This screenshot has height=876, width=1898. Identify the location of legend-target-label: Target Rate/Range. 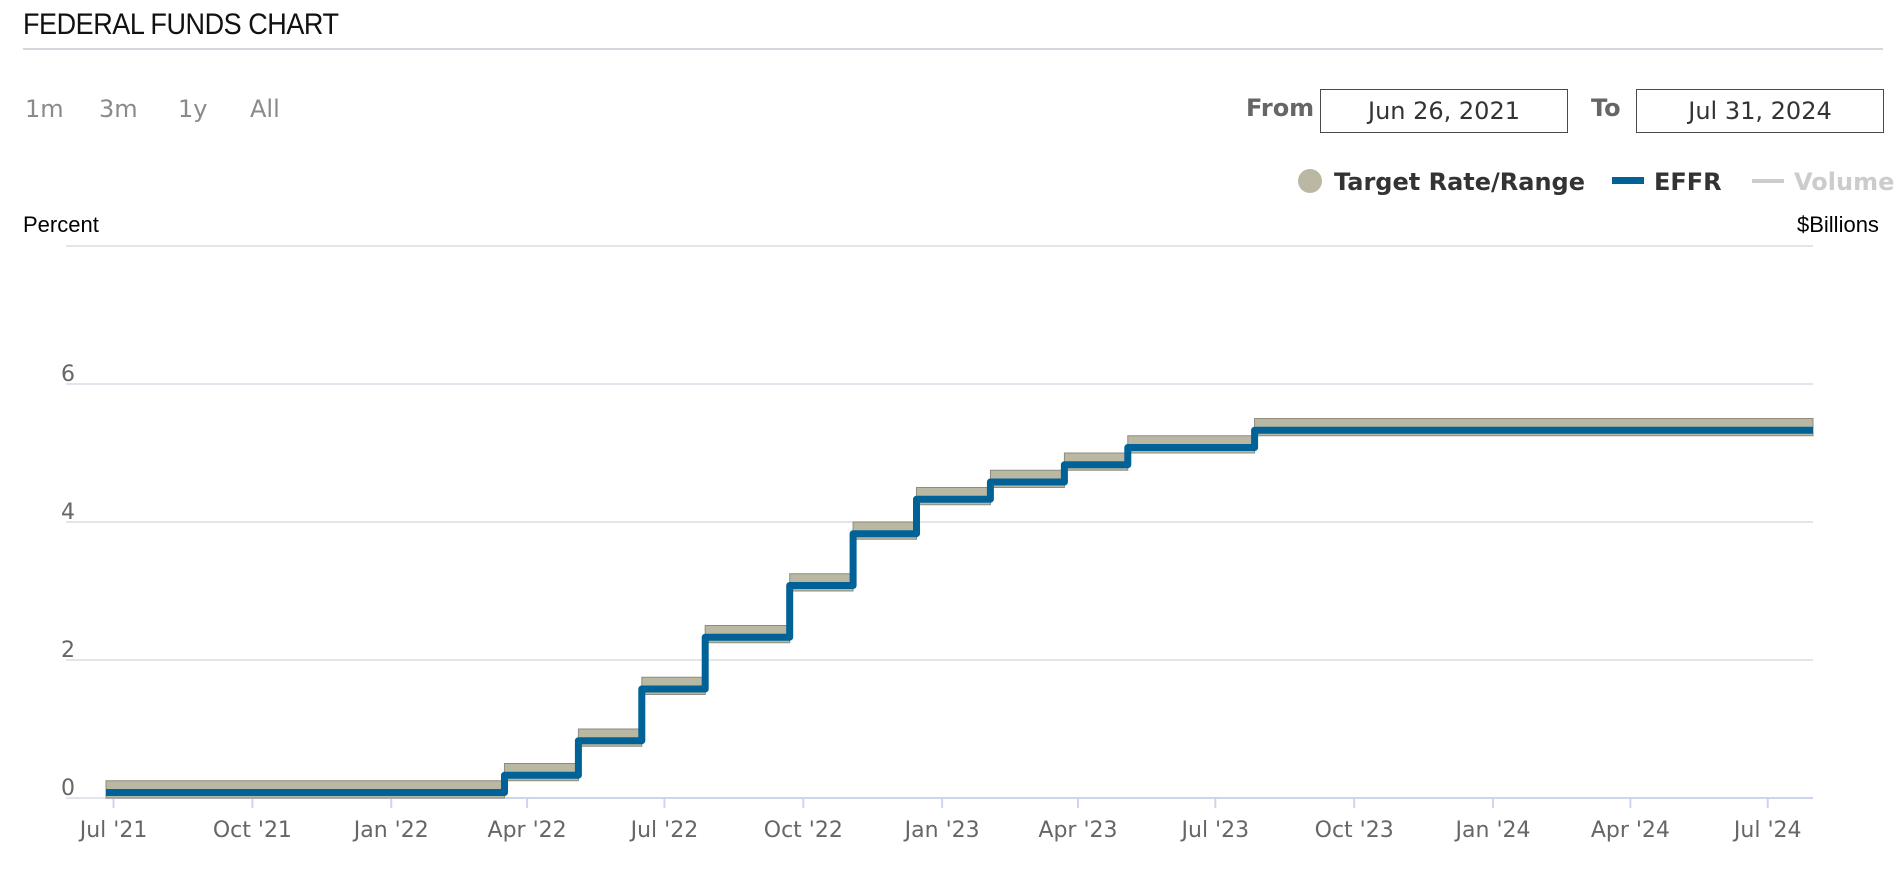
(1460, 182).